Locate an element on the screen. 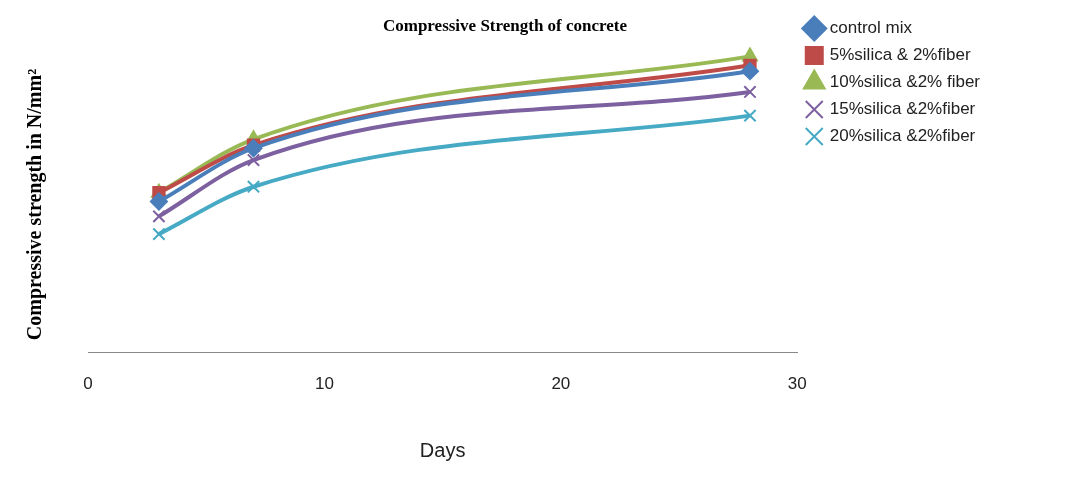 This screenshot has width=1080, height=477. legend-label: 10%silica &2% fiber is located at coordinates (905, 82).